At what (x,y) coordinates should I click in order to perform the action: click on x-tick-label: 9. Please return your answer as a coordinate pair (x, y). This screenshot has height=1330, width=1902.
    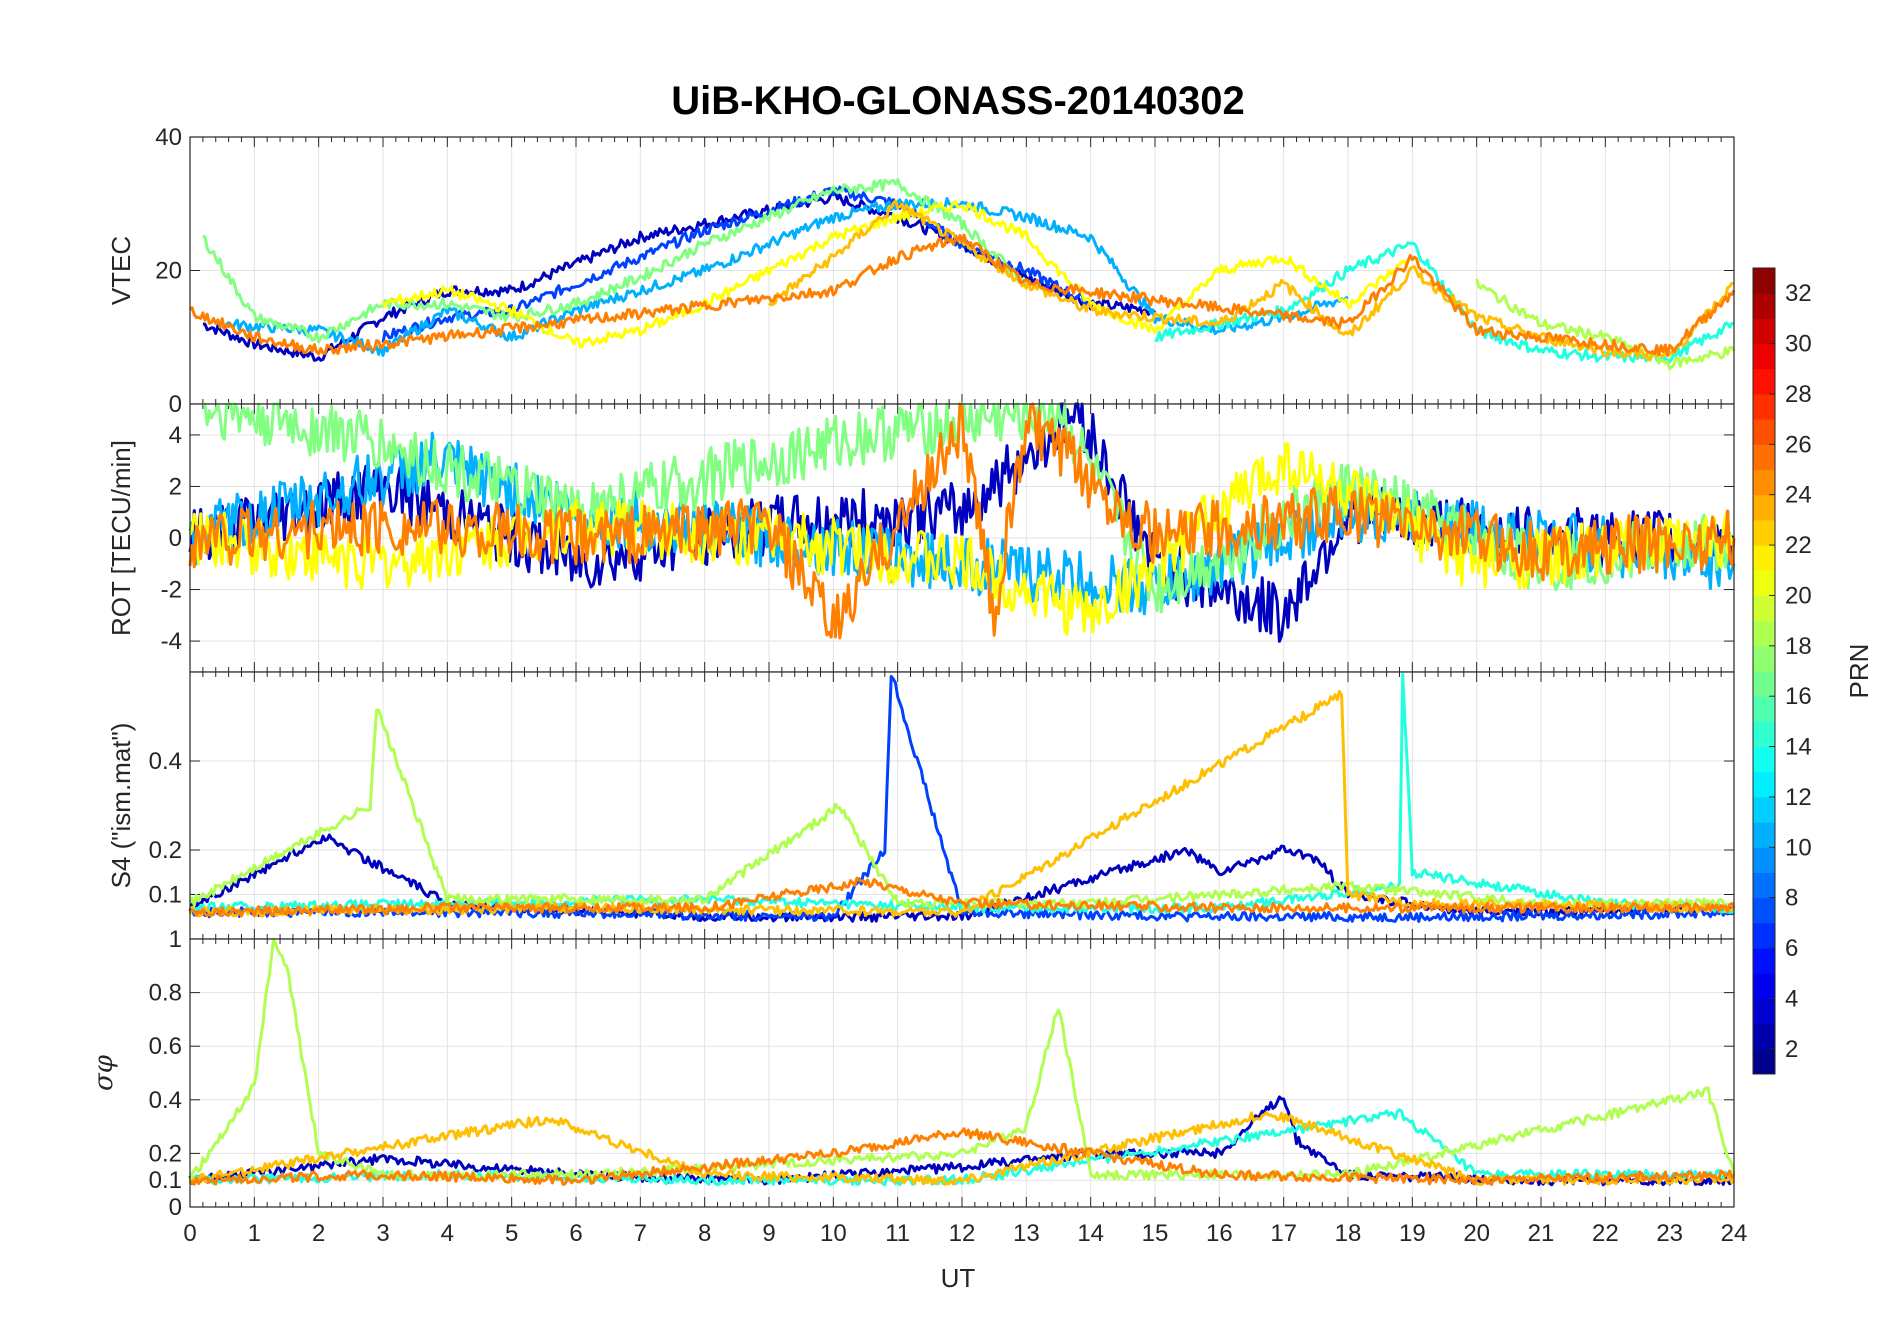
    Looking at the image, I should click on (768, 1233).